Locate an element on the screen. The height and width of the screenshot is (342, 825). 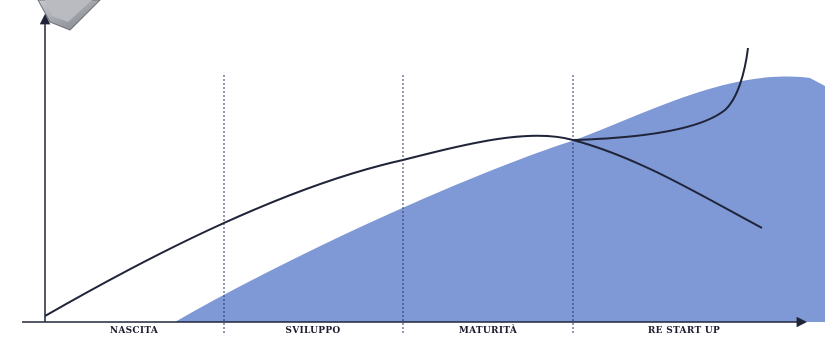
phase-label-nascita: NASCITA is located at coordinates (134, 331).